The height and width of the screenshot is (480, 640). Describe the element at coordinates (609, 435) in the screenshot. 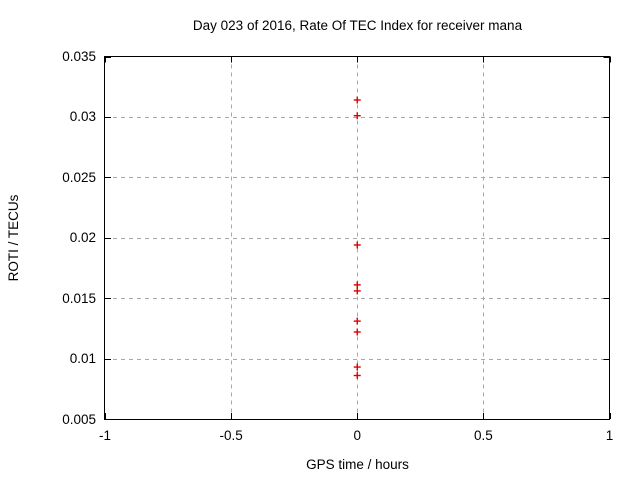

I see `x-tick-label: 1` at that location.